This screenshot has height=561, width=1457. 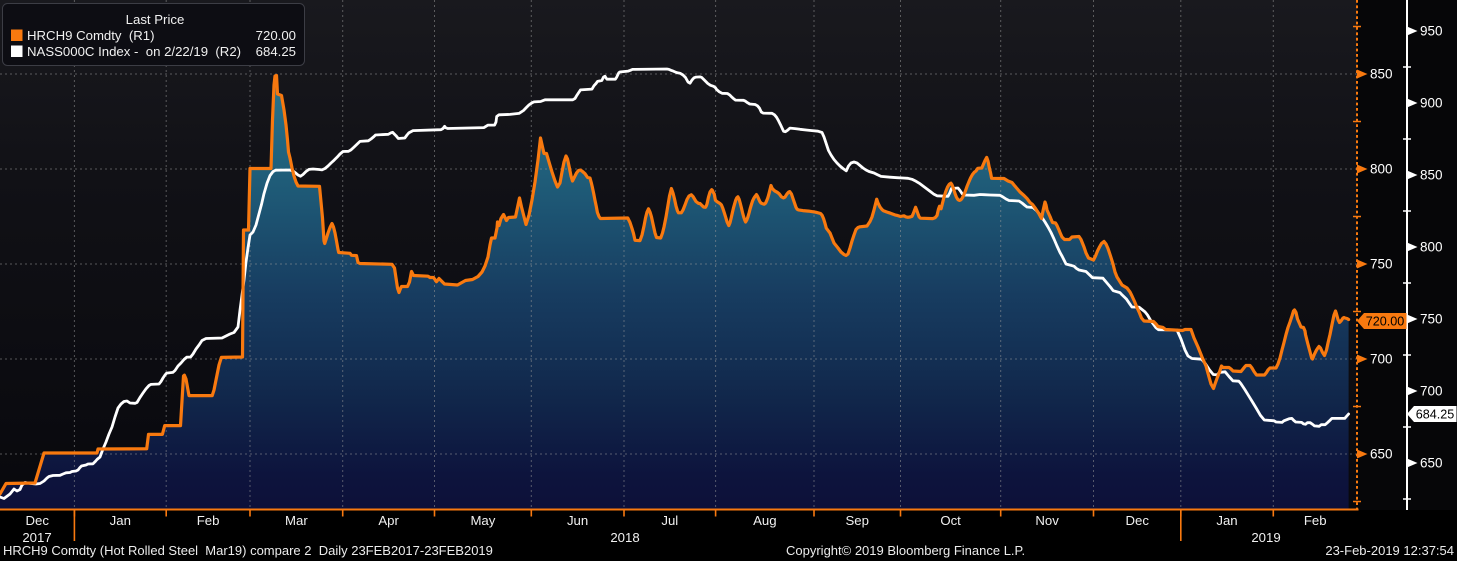 I want to click on svg-text: 23-Feb-2019 12:37:54, so click(x=1389, y=550).